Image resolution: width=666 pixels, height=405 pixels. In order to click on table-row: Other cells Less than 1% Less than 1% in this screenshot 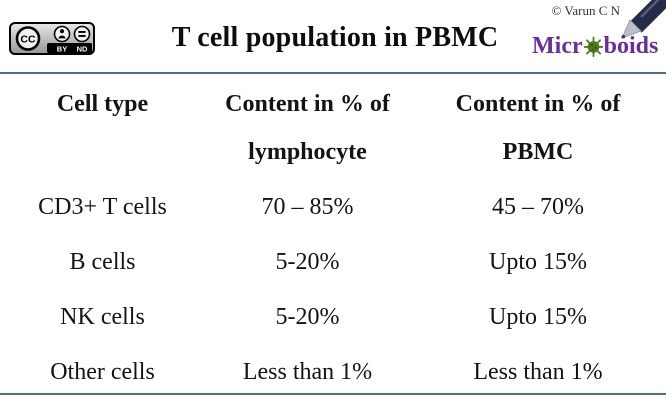, I will do `click(333, 372)`.